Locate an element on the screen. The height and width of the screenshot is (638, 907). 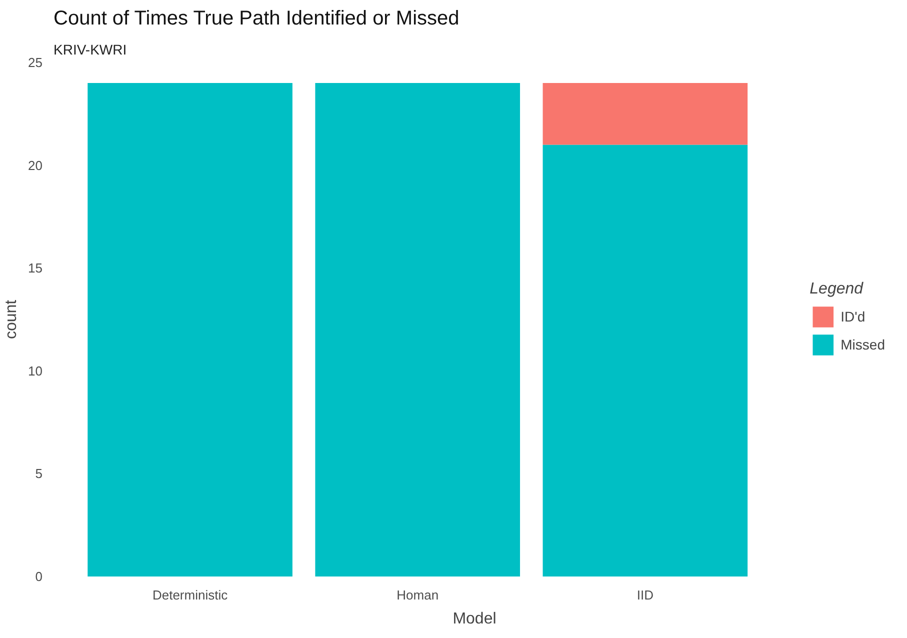
x-tick-label: IID is located at coordinates (645, 595).